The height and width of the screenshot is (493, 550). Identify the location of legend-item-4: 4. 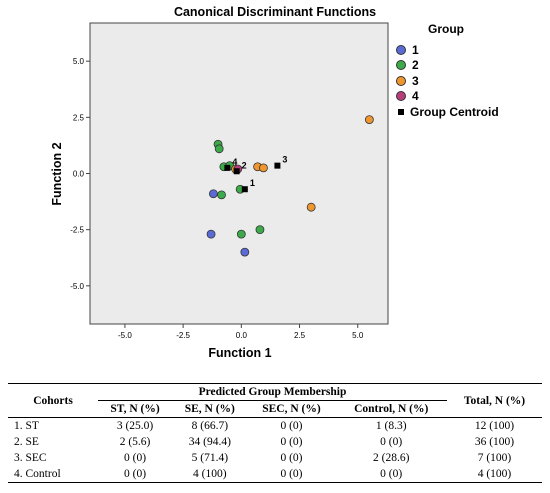
(447, 97).